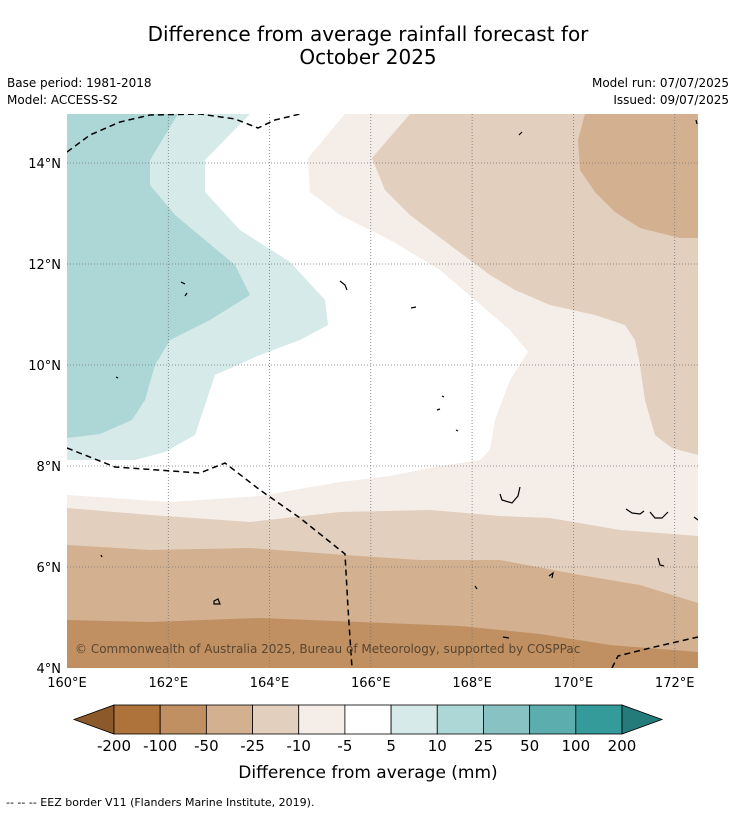  Describe the element at coordinates (67, 683) in the screenshot. I see `lon-tick-label: 160°E` at that location.